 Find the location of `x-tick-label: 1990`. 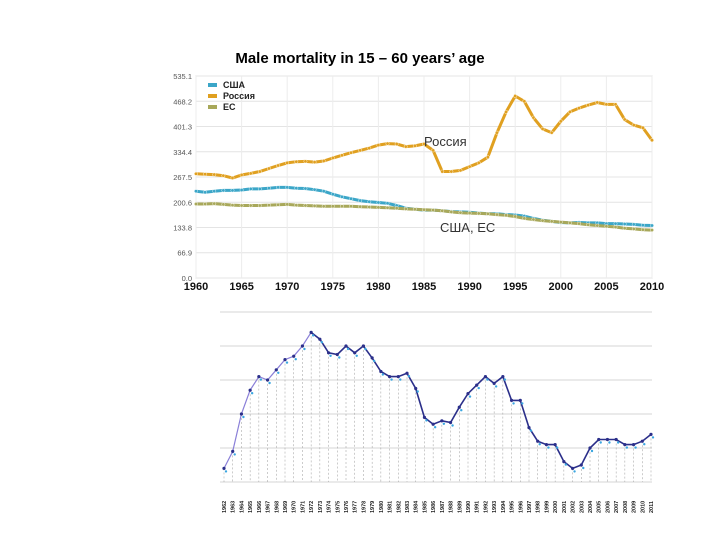

x-tick-label: 1990 is located at coordinates (469, 287).